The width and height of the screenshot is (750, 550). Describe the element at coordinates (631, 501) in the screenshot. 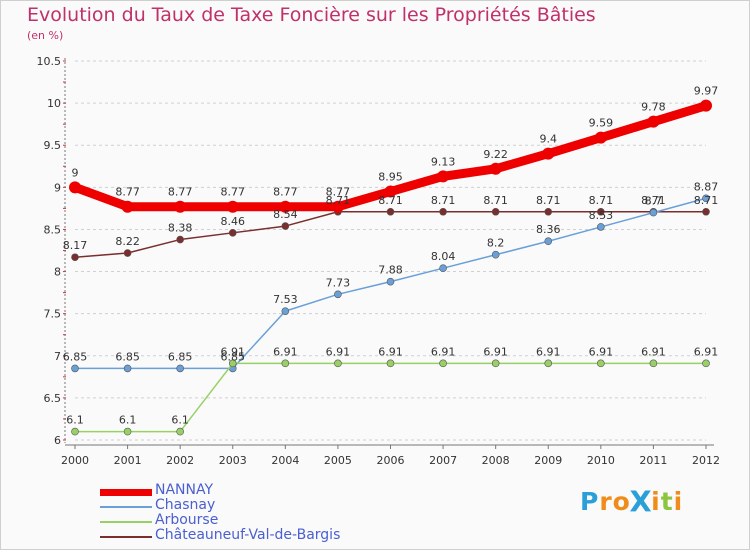

I see `proxiti-logo: ProXiti` at that location.